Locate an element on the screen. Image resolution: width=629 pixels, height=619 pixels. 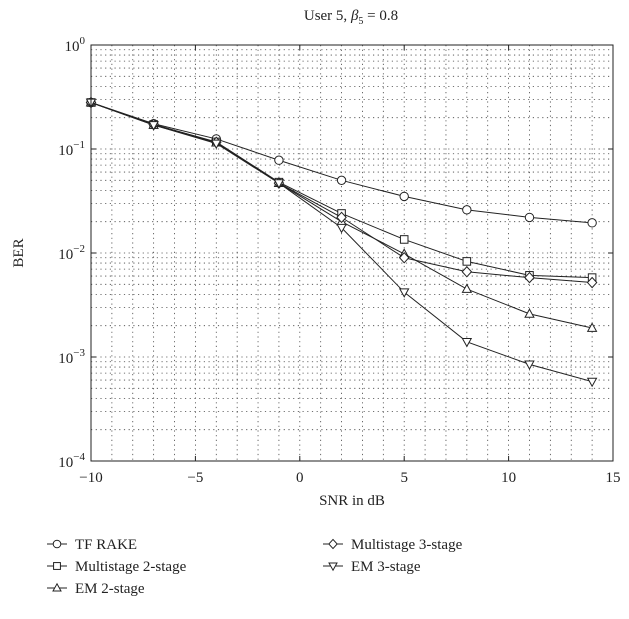
y-tick-label: 10⁻¹ is located at coordinates (71, 149).